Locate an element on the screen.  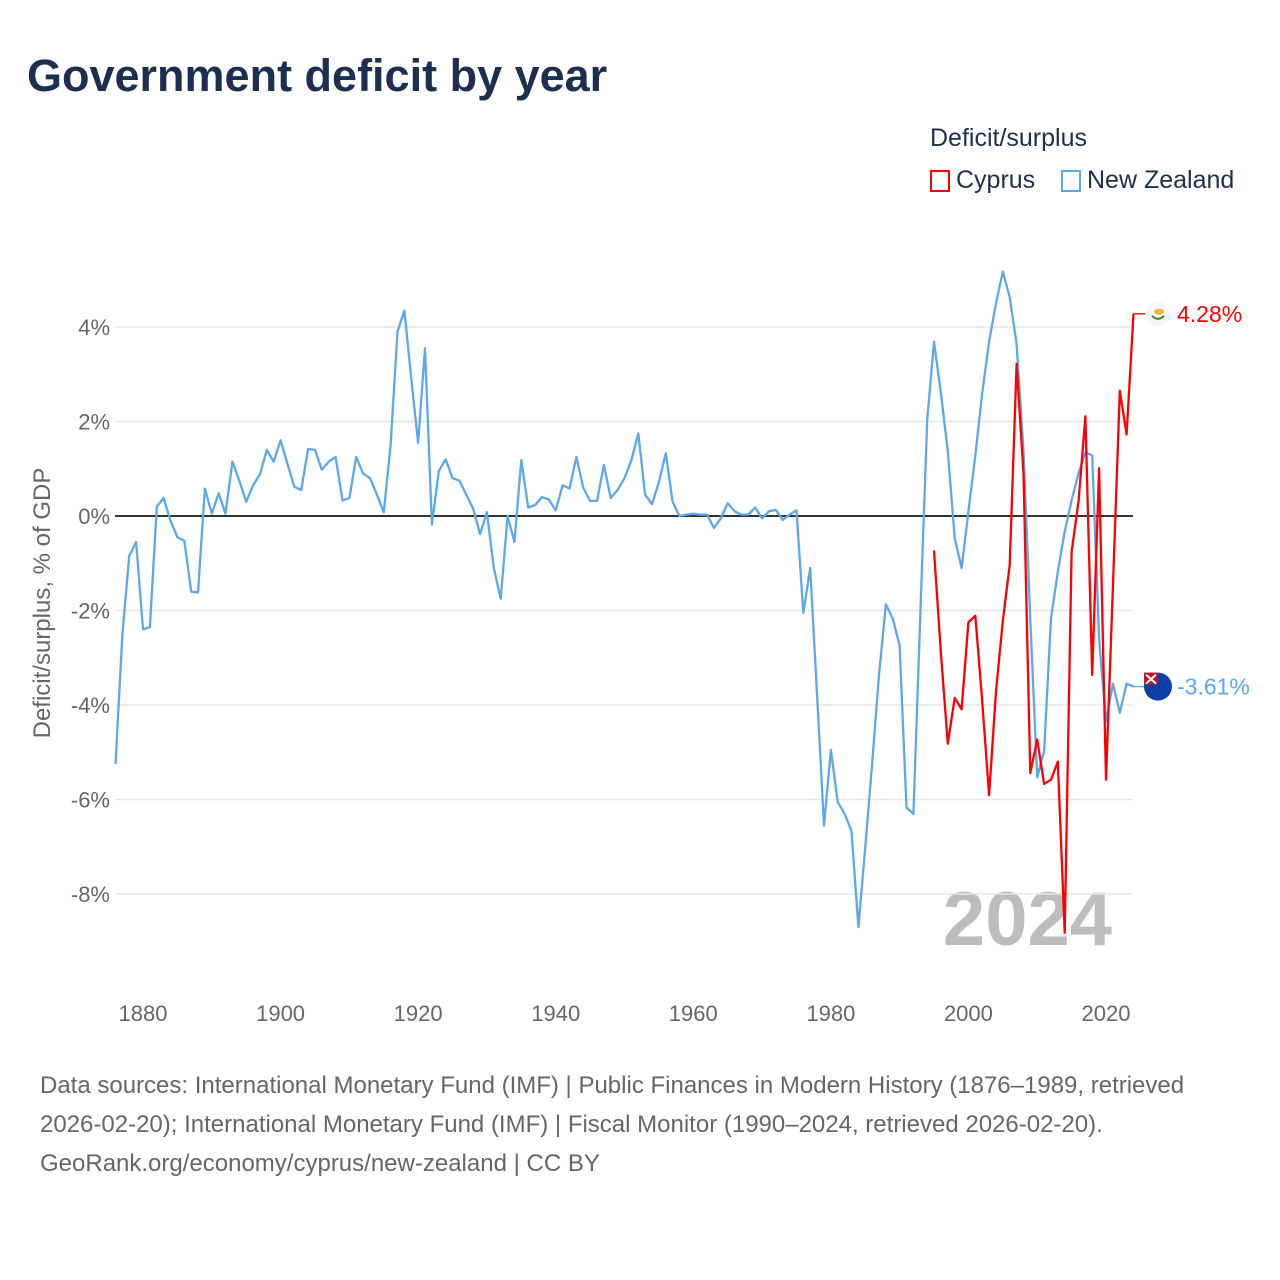
legend-swatch-cyprus is located at coordinates (940, 180).